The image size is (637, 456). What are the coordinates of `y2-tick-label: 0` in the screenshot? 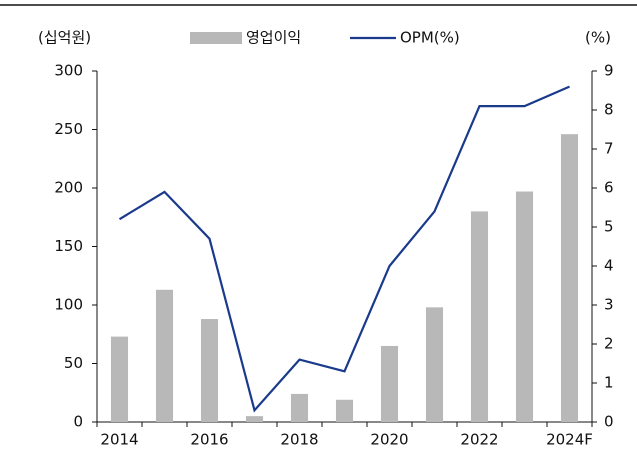 It's located at (609, 422).